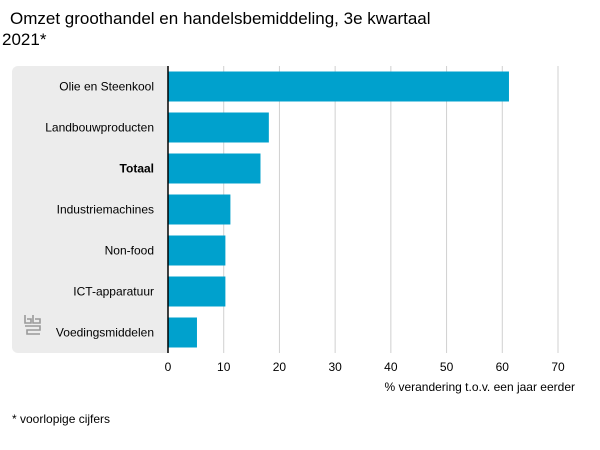  I want to click on category-label: Non-food, so click(129, 251).